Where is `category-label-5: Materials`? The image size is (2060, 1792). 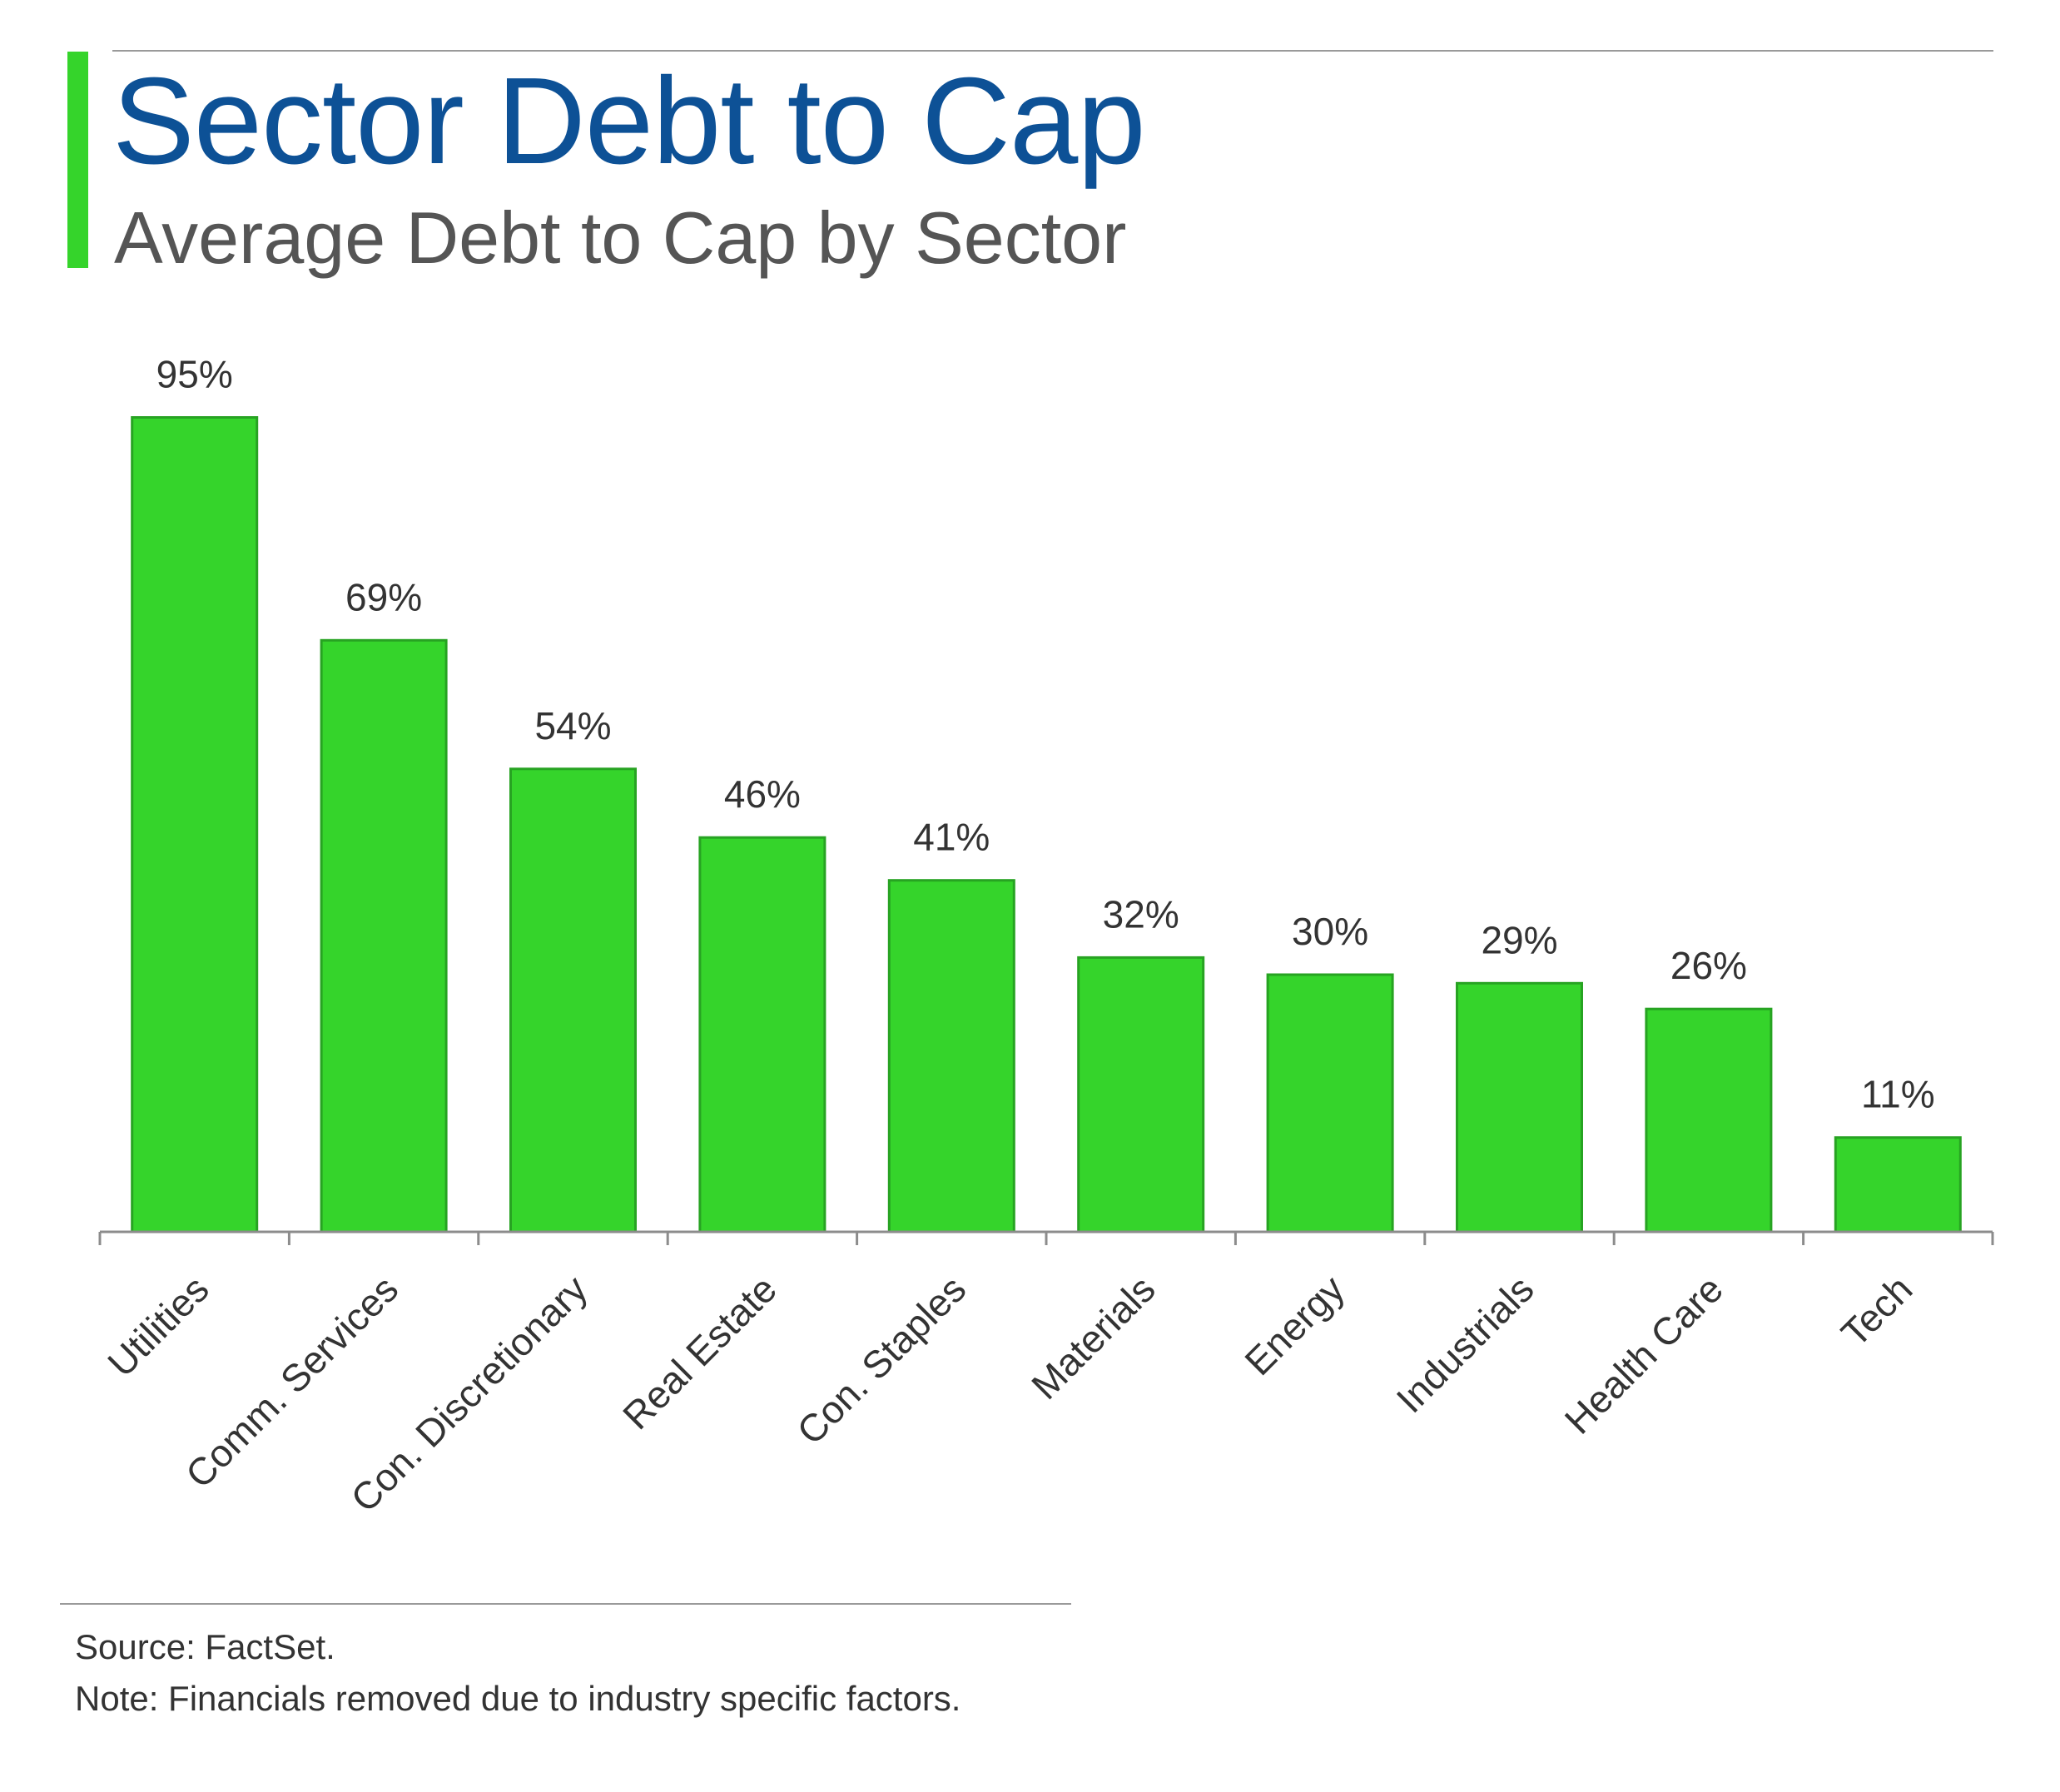 category-label-5: Materials is located at coordinates (1093, 1337).